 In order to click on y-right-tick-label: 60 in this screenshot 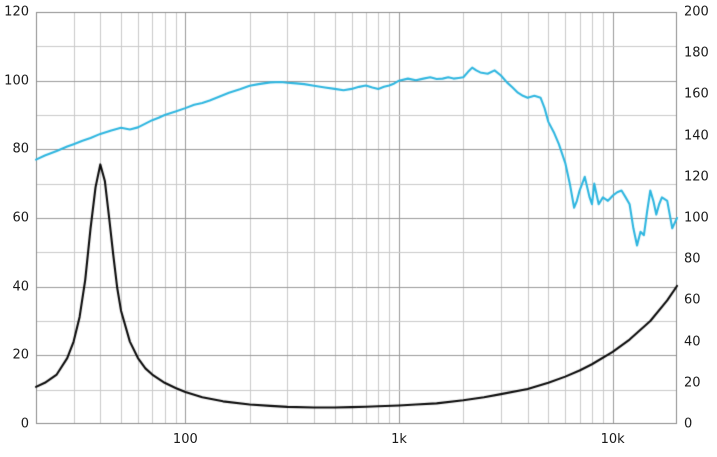, I will do `click(692, 300)`.